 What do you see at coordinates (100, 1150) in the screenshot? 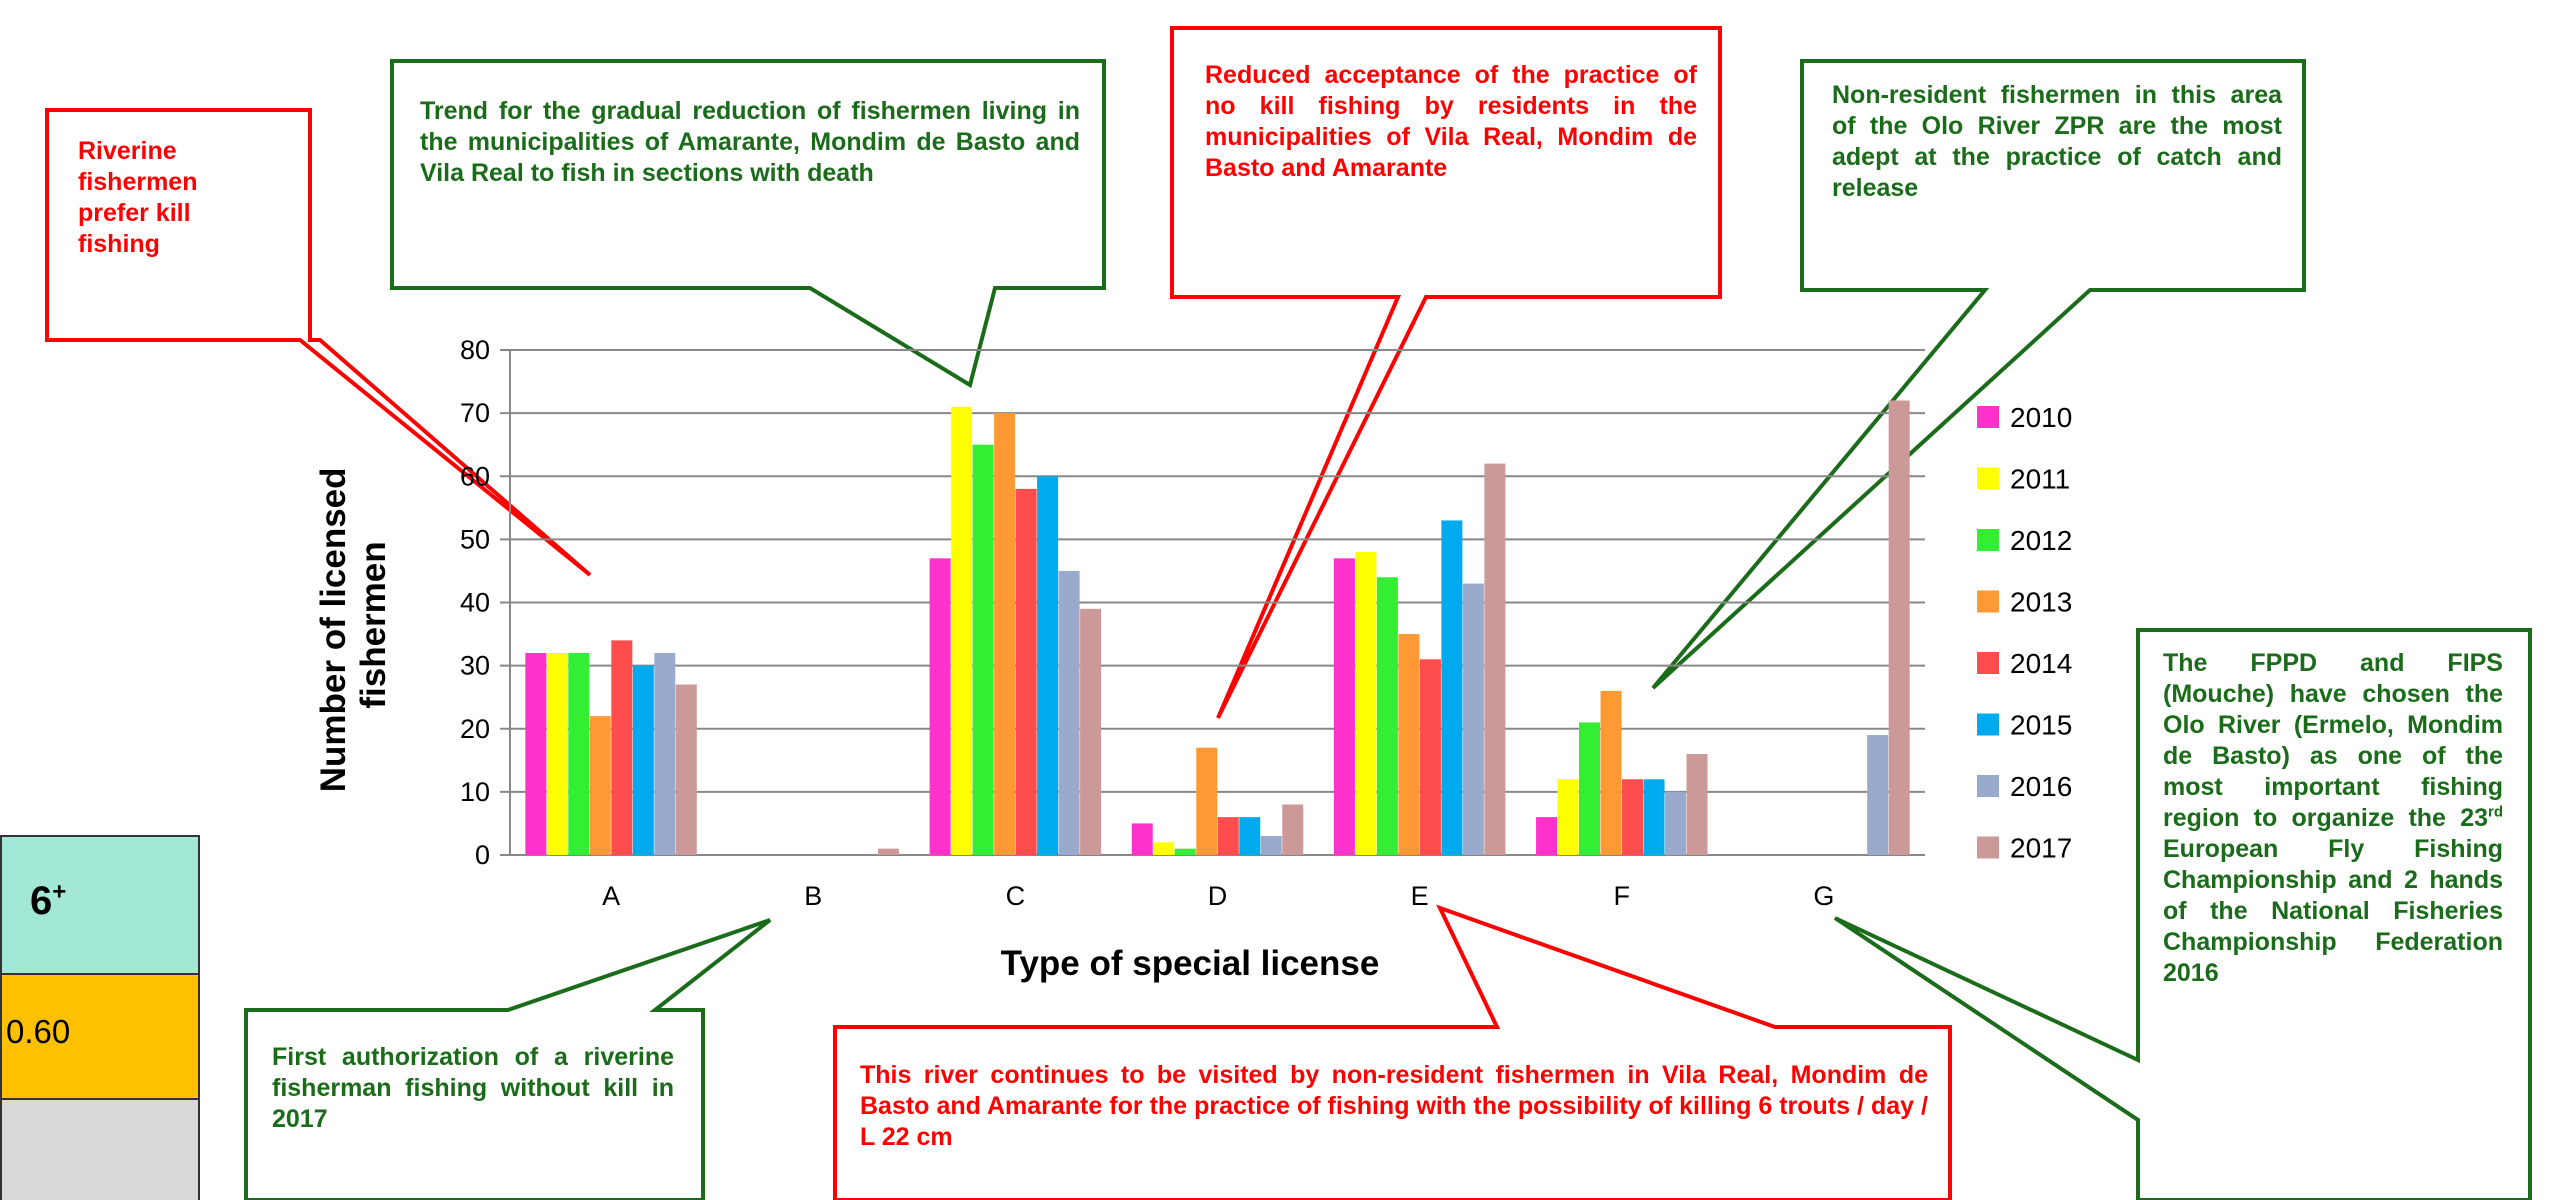
I see `table-empty-cell` at bounding box center [100, 1150].